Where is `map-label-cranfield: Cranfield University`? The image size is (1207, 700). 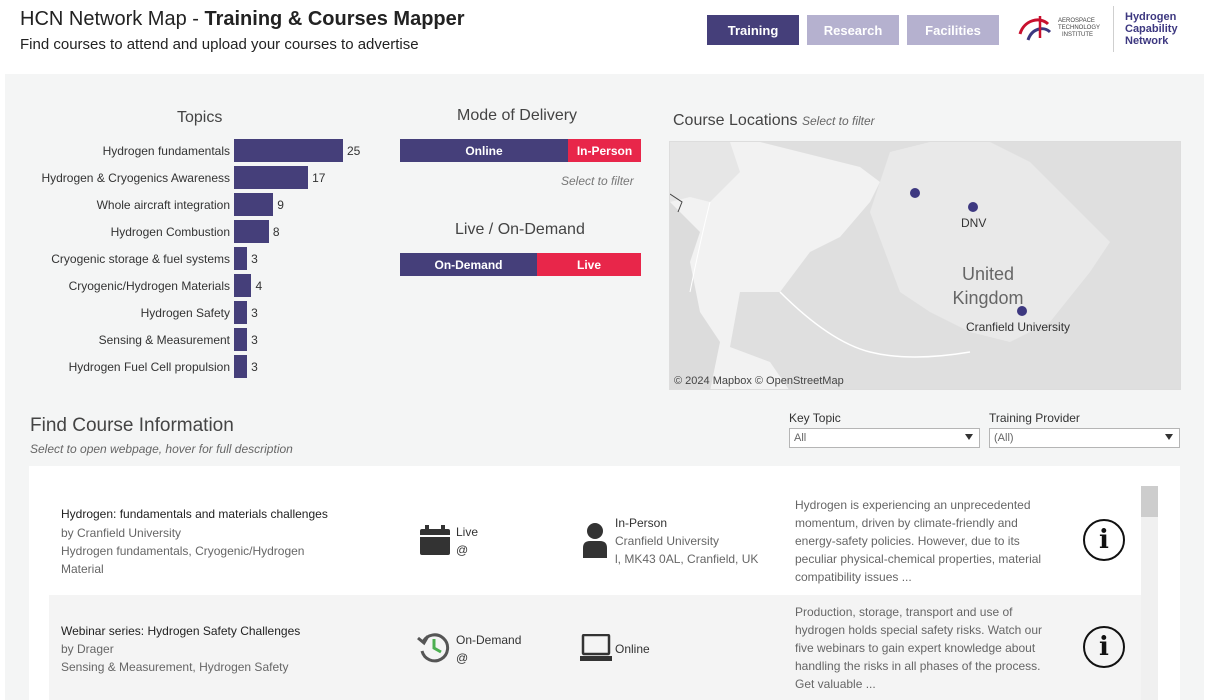
map-label-cranfield: Cranfield University is located at coordinates (1018, 327).